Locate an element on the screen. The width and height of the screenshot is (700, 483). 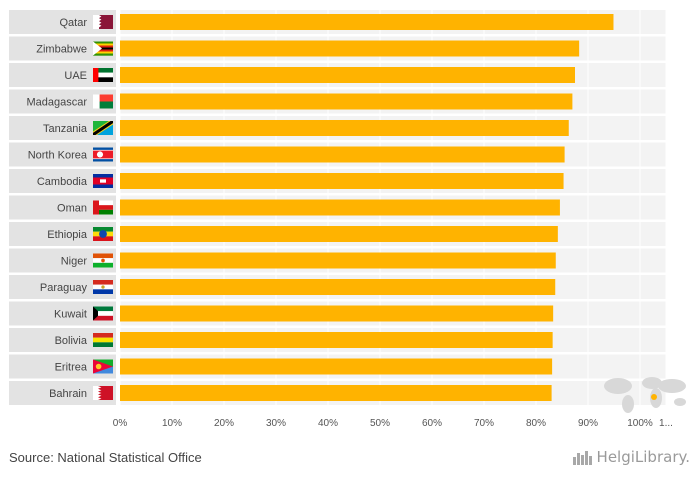
category-label: Zimbabwe is located at coordinates (61, 50).